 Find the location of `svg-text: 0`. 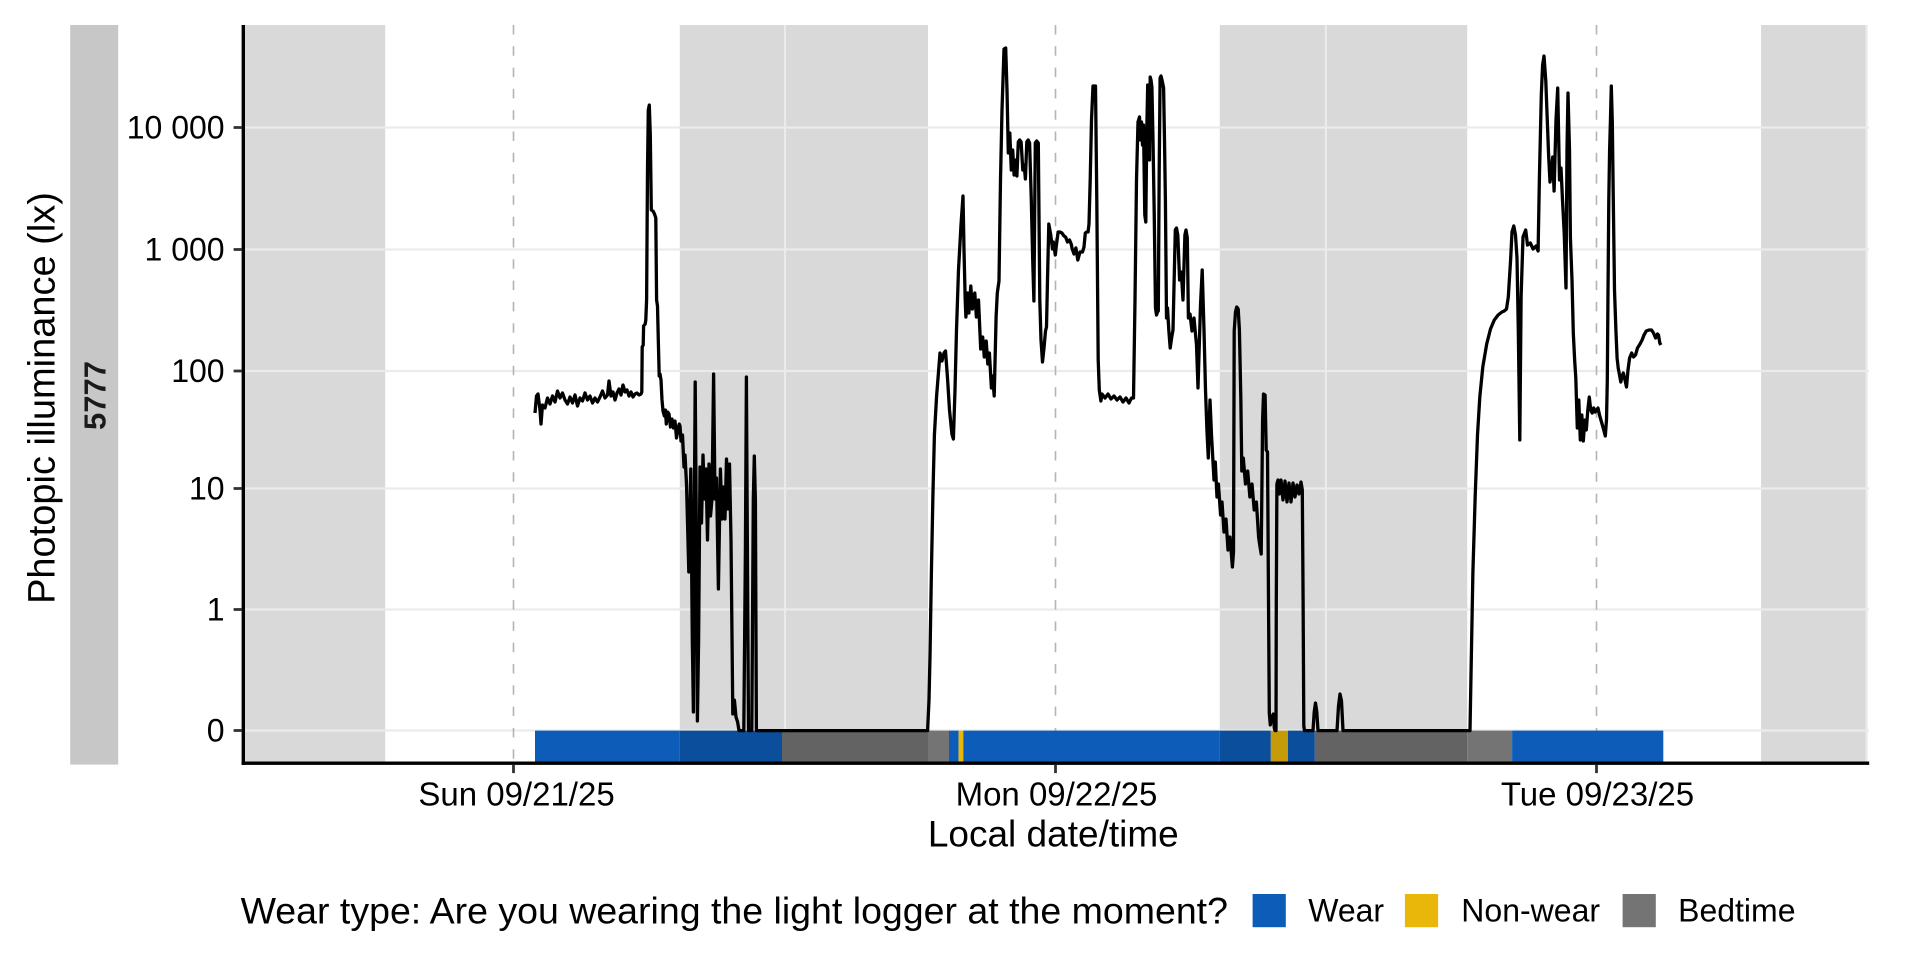

svg-text: 0 is located at coordinates (216, 731).